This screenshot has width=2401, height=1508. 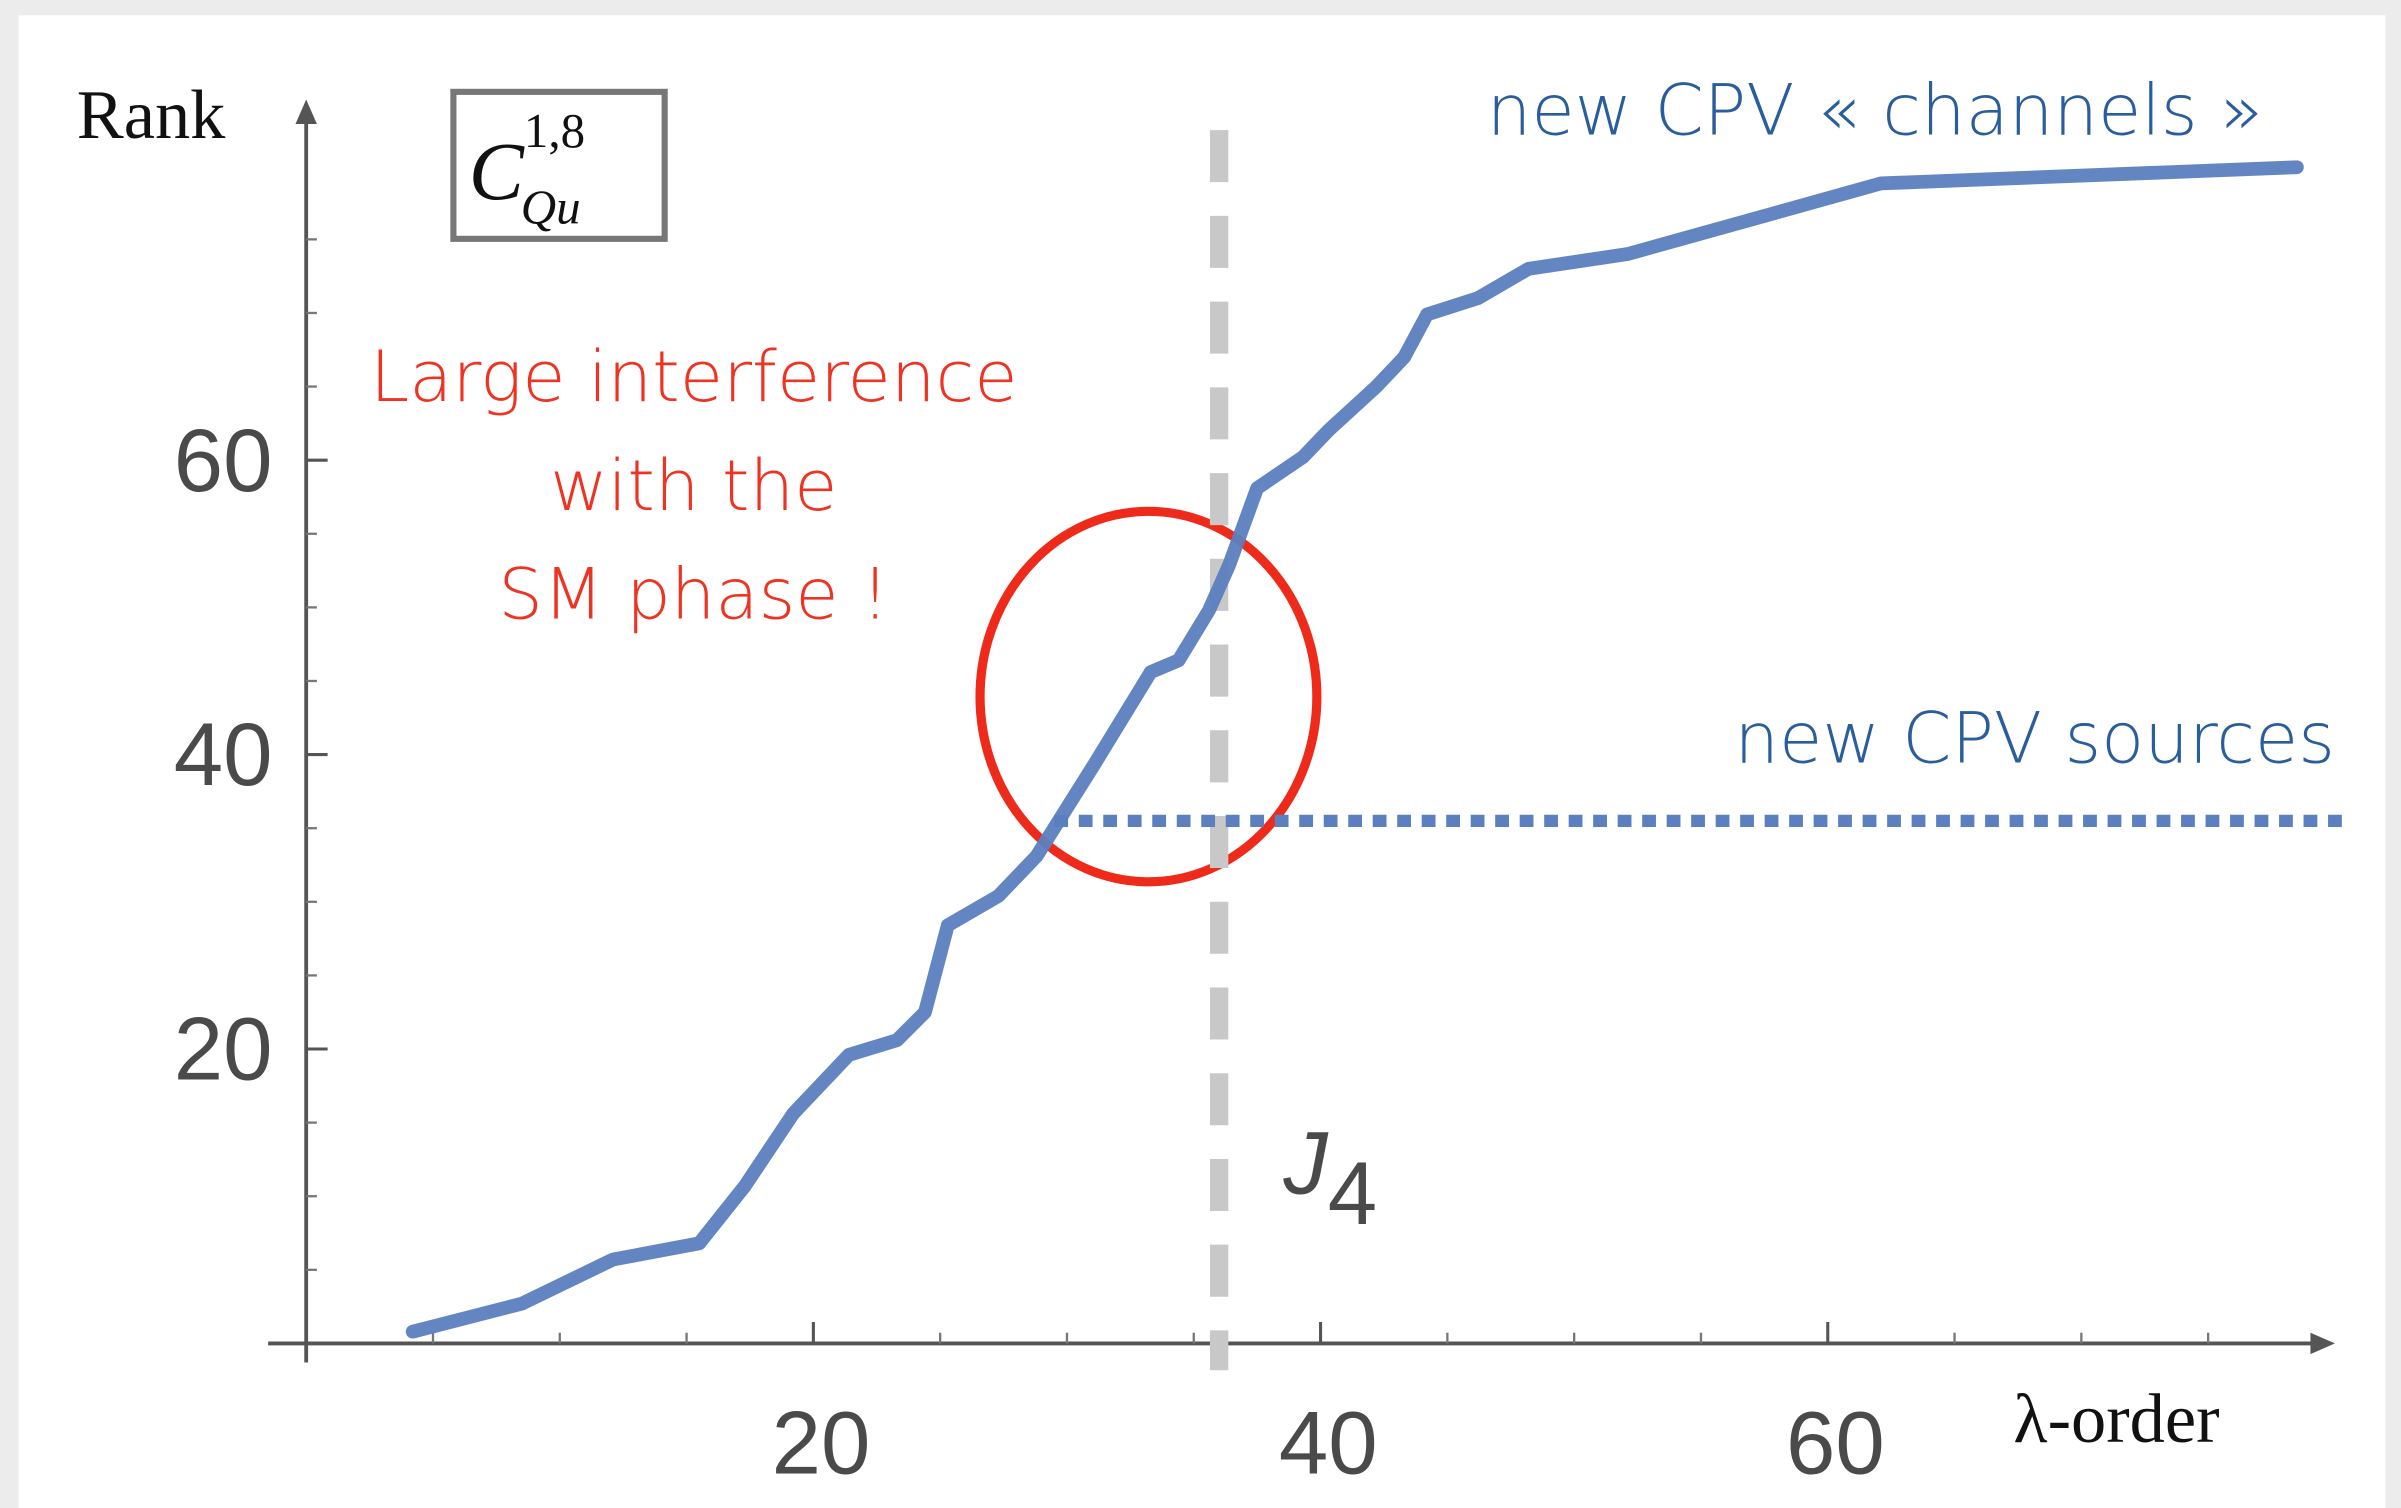 I want to click on coefficient-box, so click(x=559, y=165).